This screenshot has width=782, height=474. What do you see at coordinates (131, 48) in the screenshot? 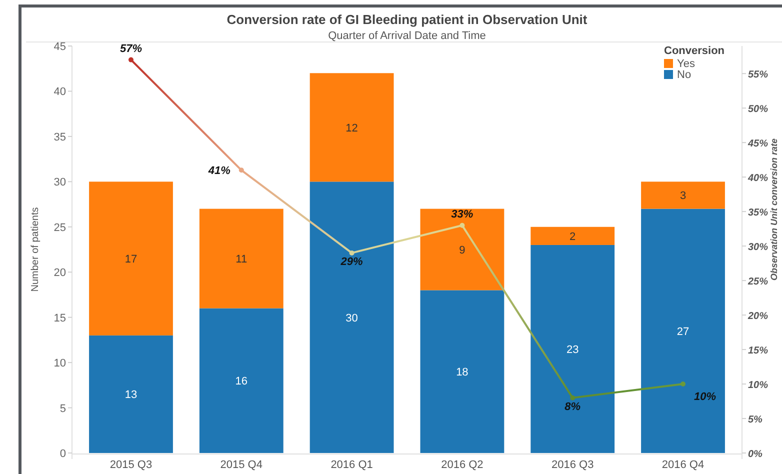
I see `data-label: 57%` at bounding box center [131, 48].